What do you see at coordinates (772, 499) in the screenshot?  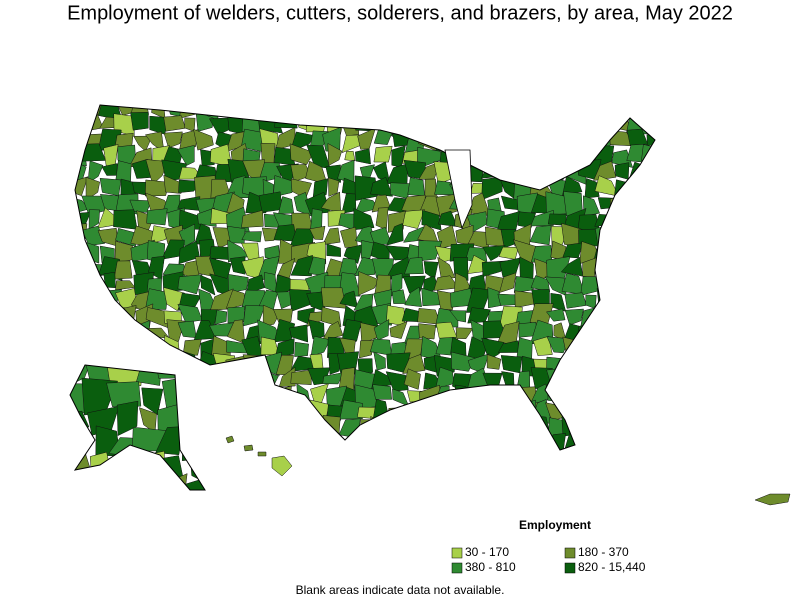 I see `puerto-rico` at bounding box center [772, 499].